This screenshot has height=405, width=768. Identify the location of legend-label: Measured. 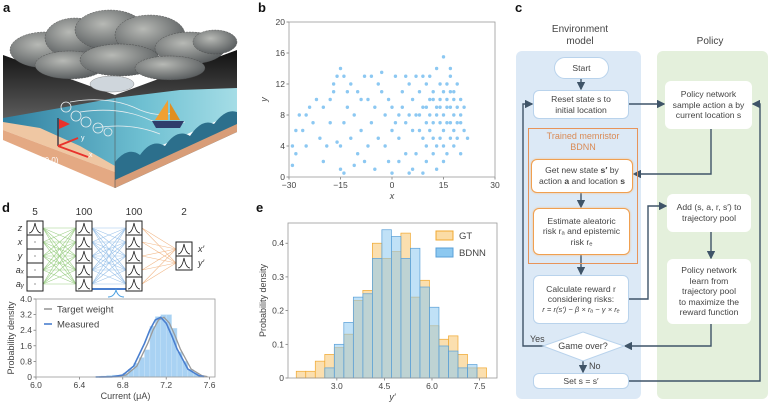
(78, 325).